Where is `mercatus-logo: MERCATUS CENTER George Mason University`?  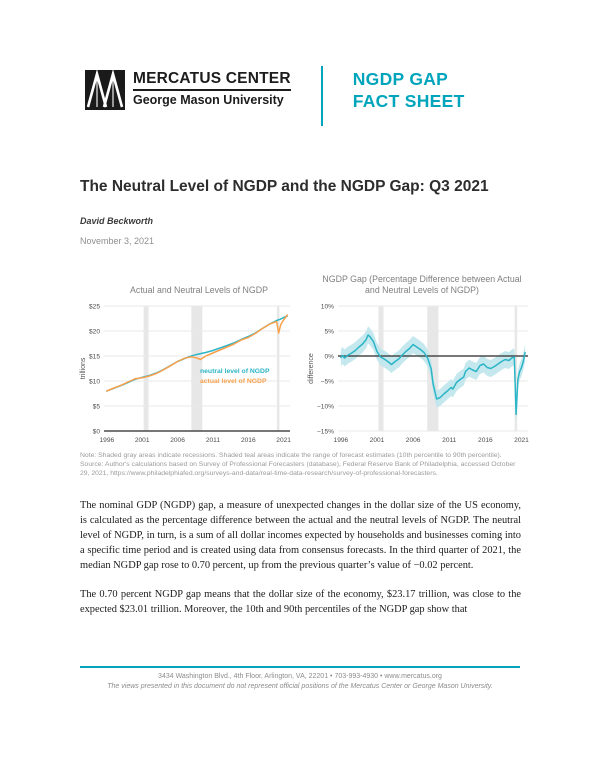
mercatus-logo: MERCATUS CENTER George Mason University is located at coordinates (188, 89).